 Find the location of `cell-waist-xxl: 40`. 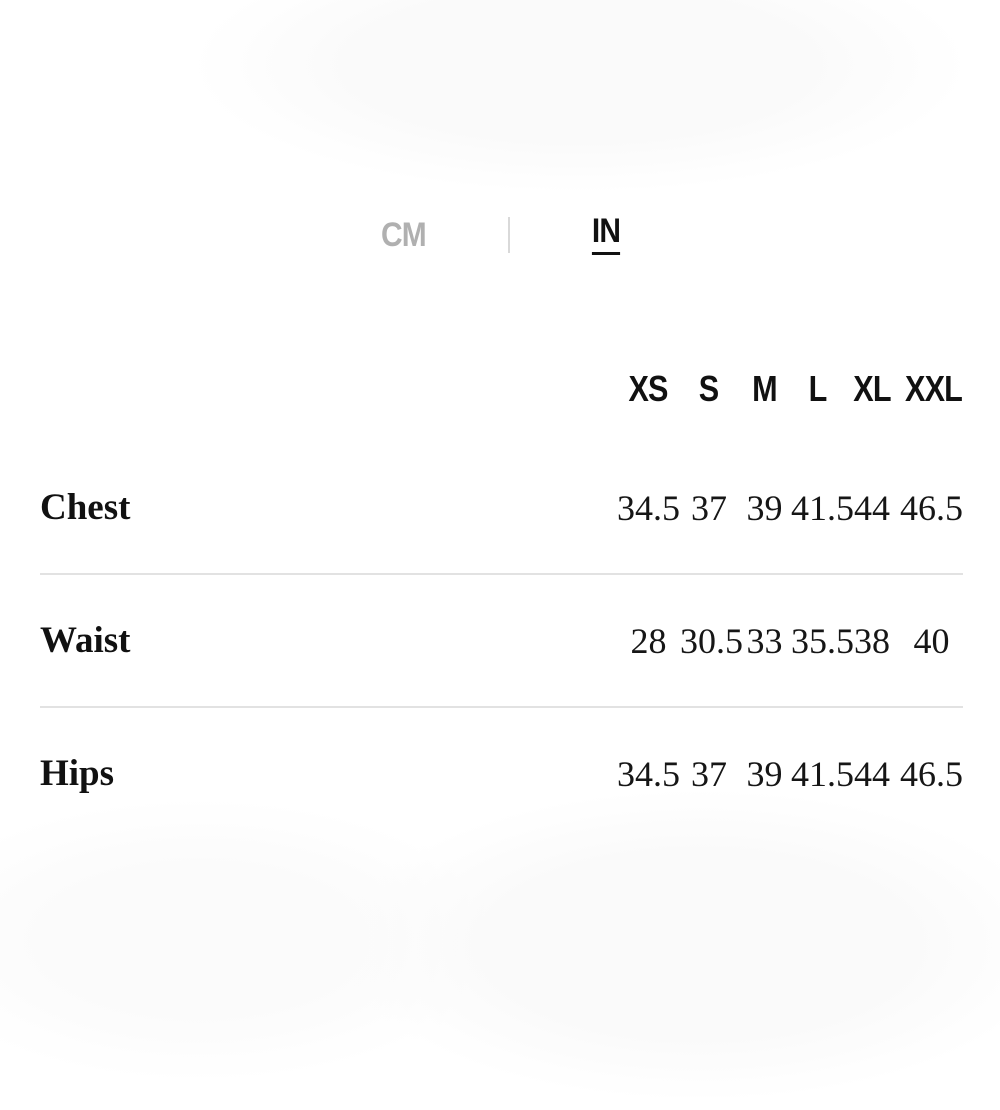

cell-waist-xxl: 40 is located at coordinates (931, 640).